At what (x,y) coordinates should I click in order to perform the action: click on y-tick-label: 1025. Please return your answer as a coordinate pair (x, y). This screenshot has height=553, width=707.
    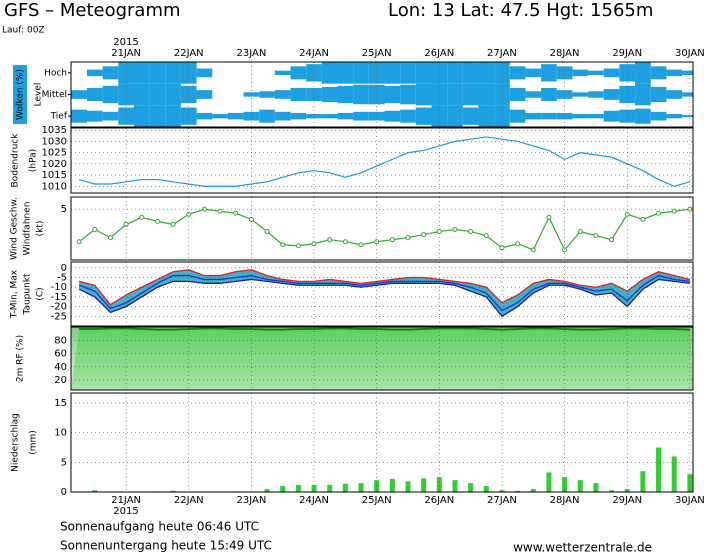
    Looking at the image, I should click on (54, 153).